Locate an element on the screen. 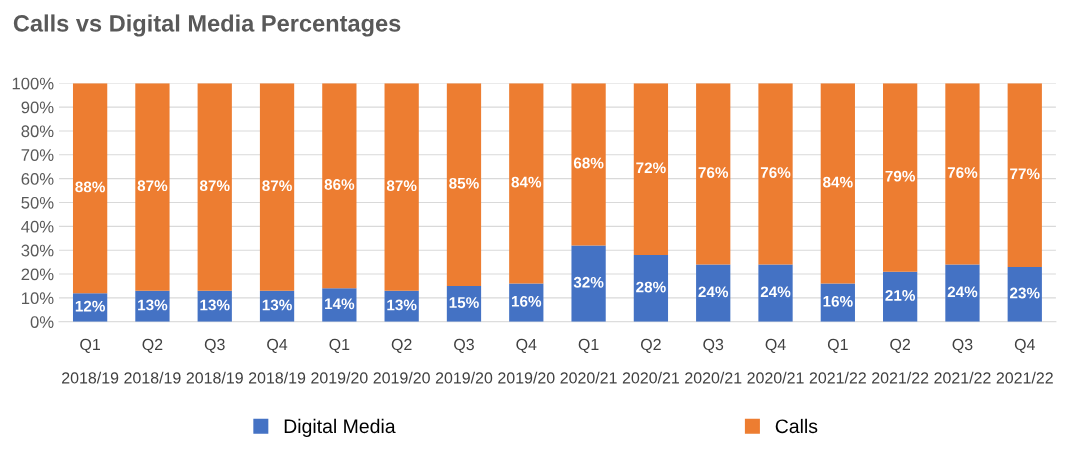  x-tick-label: Q4 2018/19 is located at coordinates (277, 361).